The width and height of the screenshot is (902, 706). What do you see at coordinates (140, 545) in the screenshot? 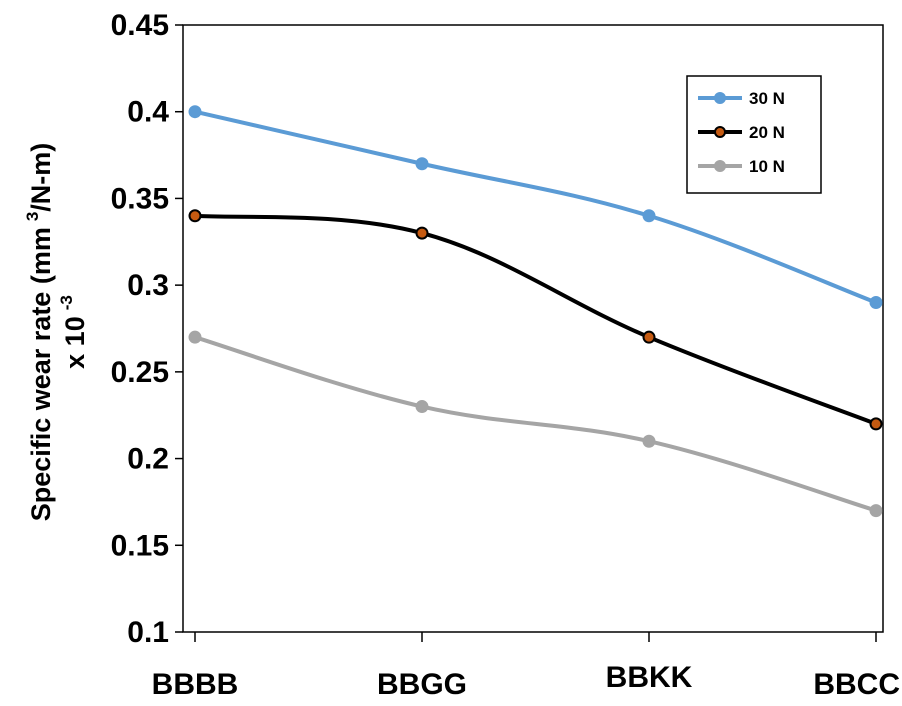
I see `y-tick-label: 0.15` at bounding box center [140, 545].